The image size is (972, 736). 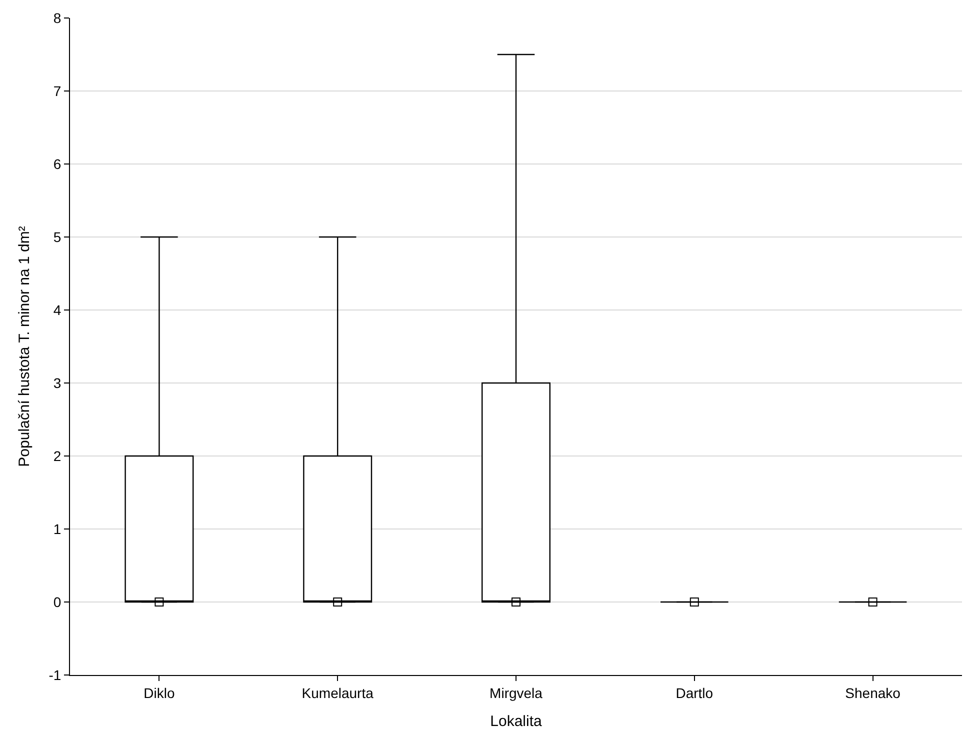 What do you see at coordinates (57, 602) in the screenshot?
I see `y-tick-label: 0` at bounding box center [57, 602].